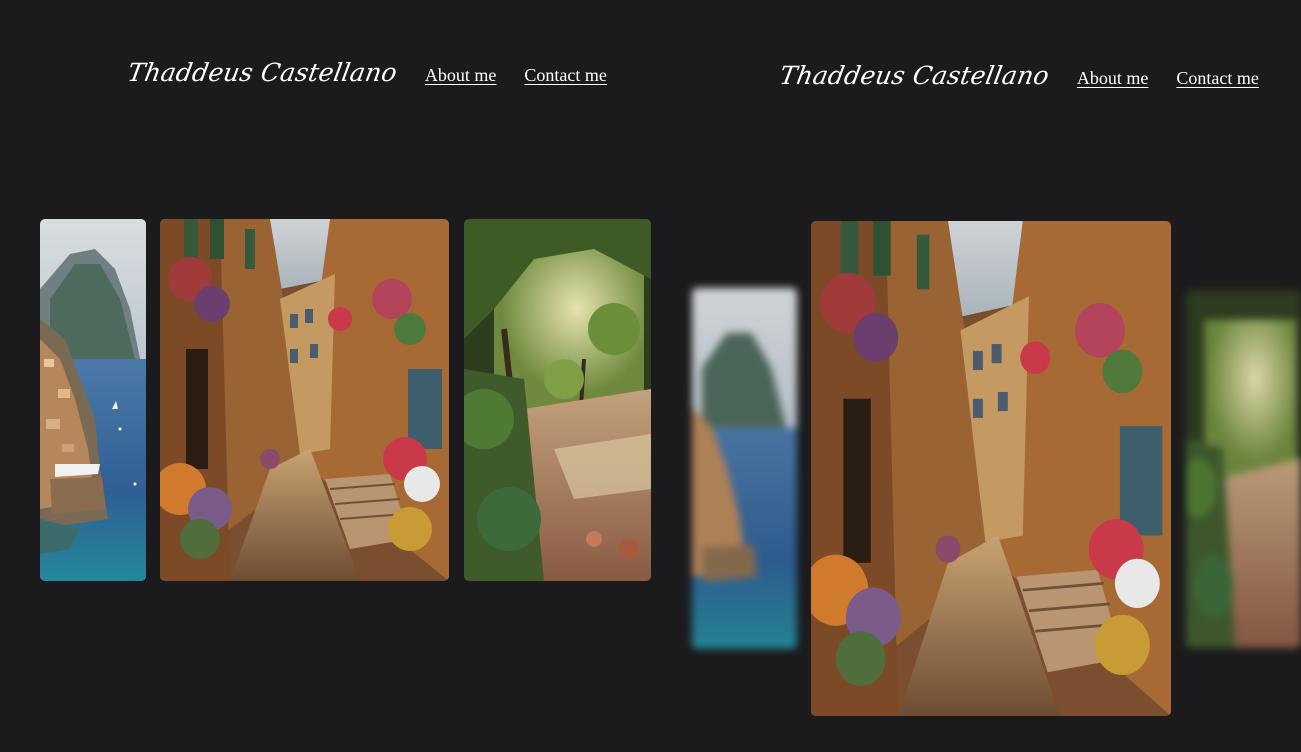 Image resolution: width=1301 pixels, height=752 pixels. I want to click on gallery-image-alley, so click(304, 400).